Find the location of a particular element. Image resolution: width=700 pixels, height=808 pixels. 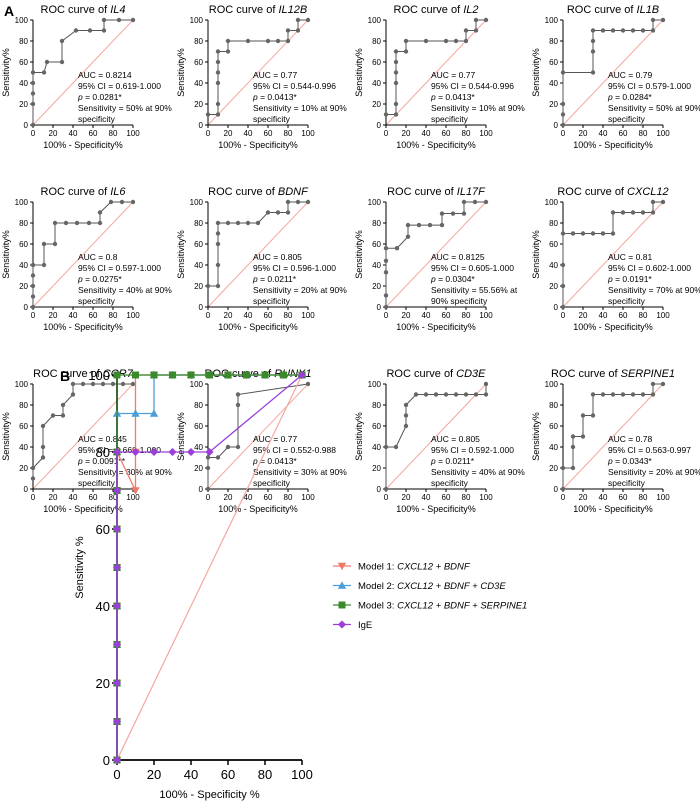

panel-title: ROC curve of IL4 is located at coordinates (83, 10).